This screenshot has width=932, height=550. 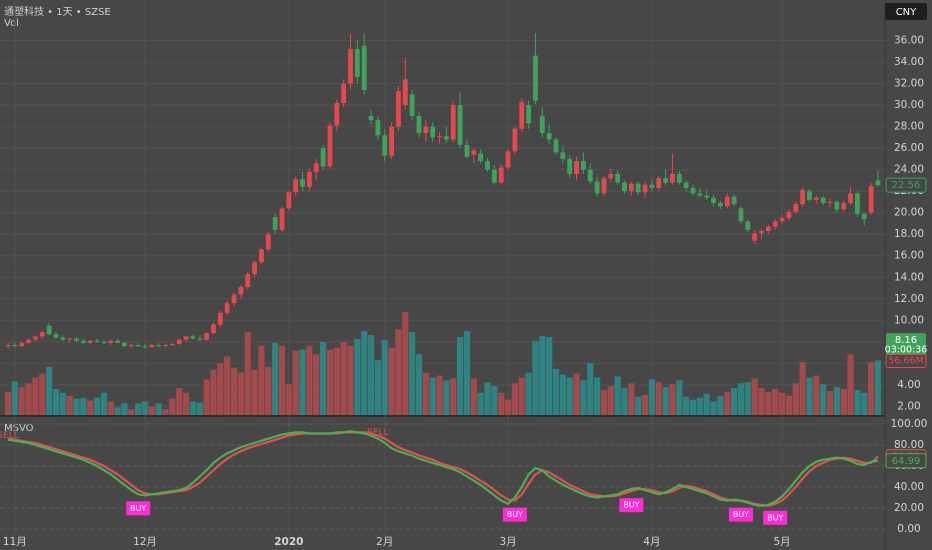 I want to click on y-tick-label: 40.00, so click(x=909, y=487).